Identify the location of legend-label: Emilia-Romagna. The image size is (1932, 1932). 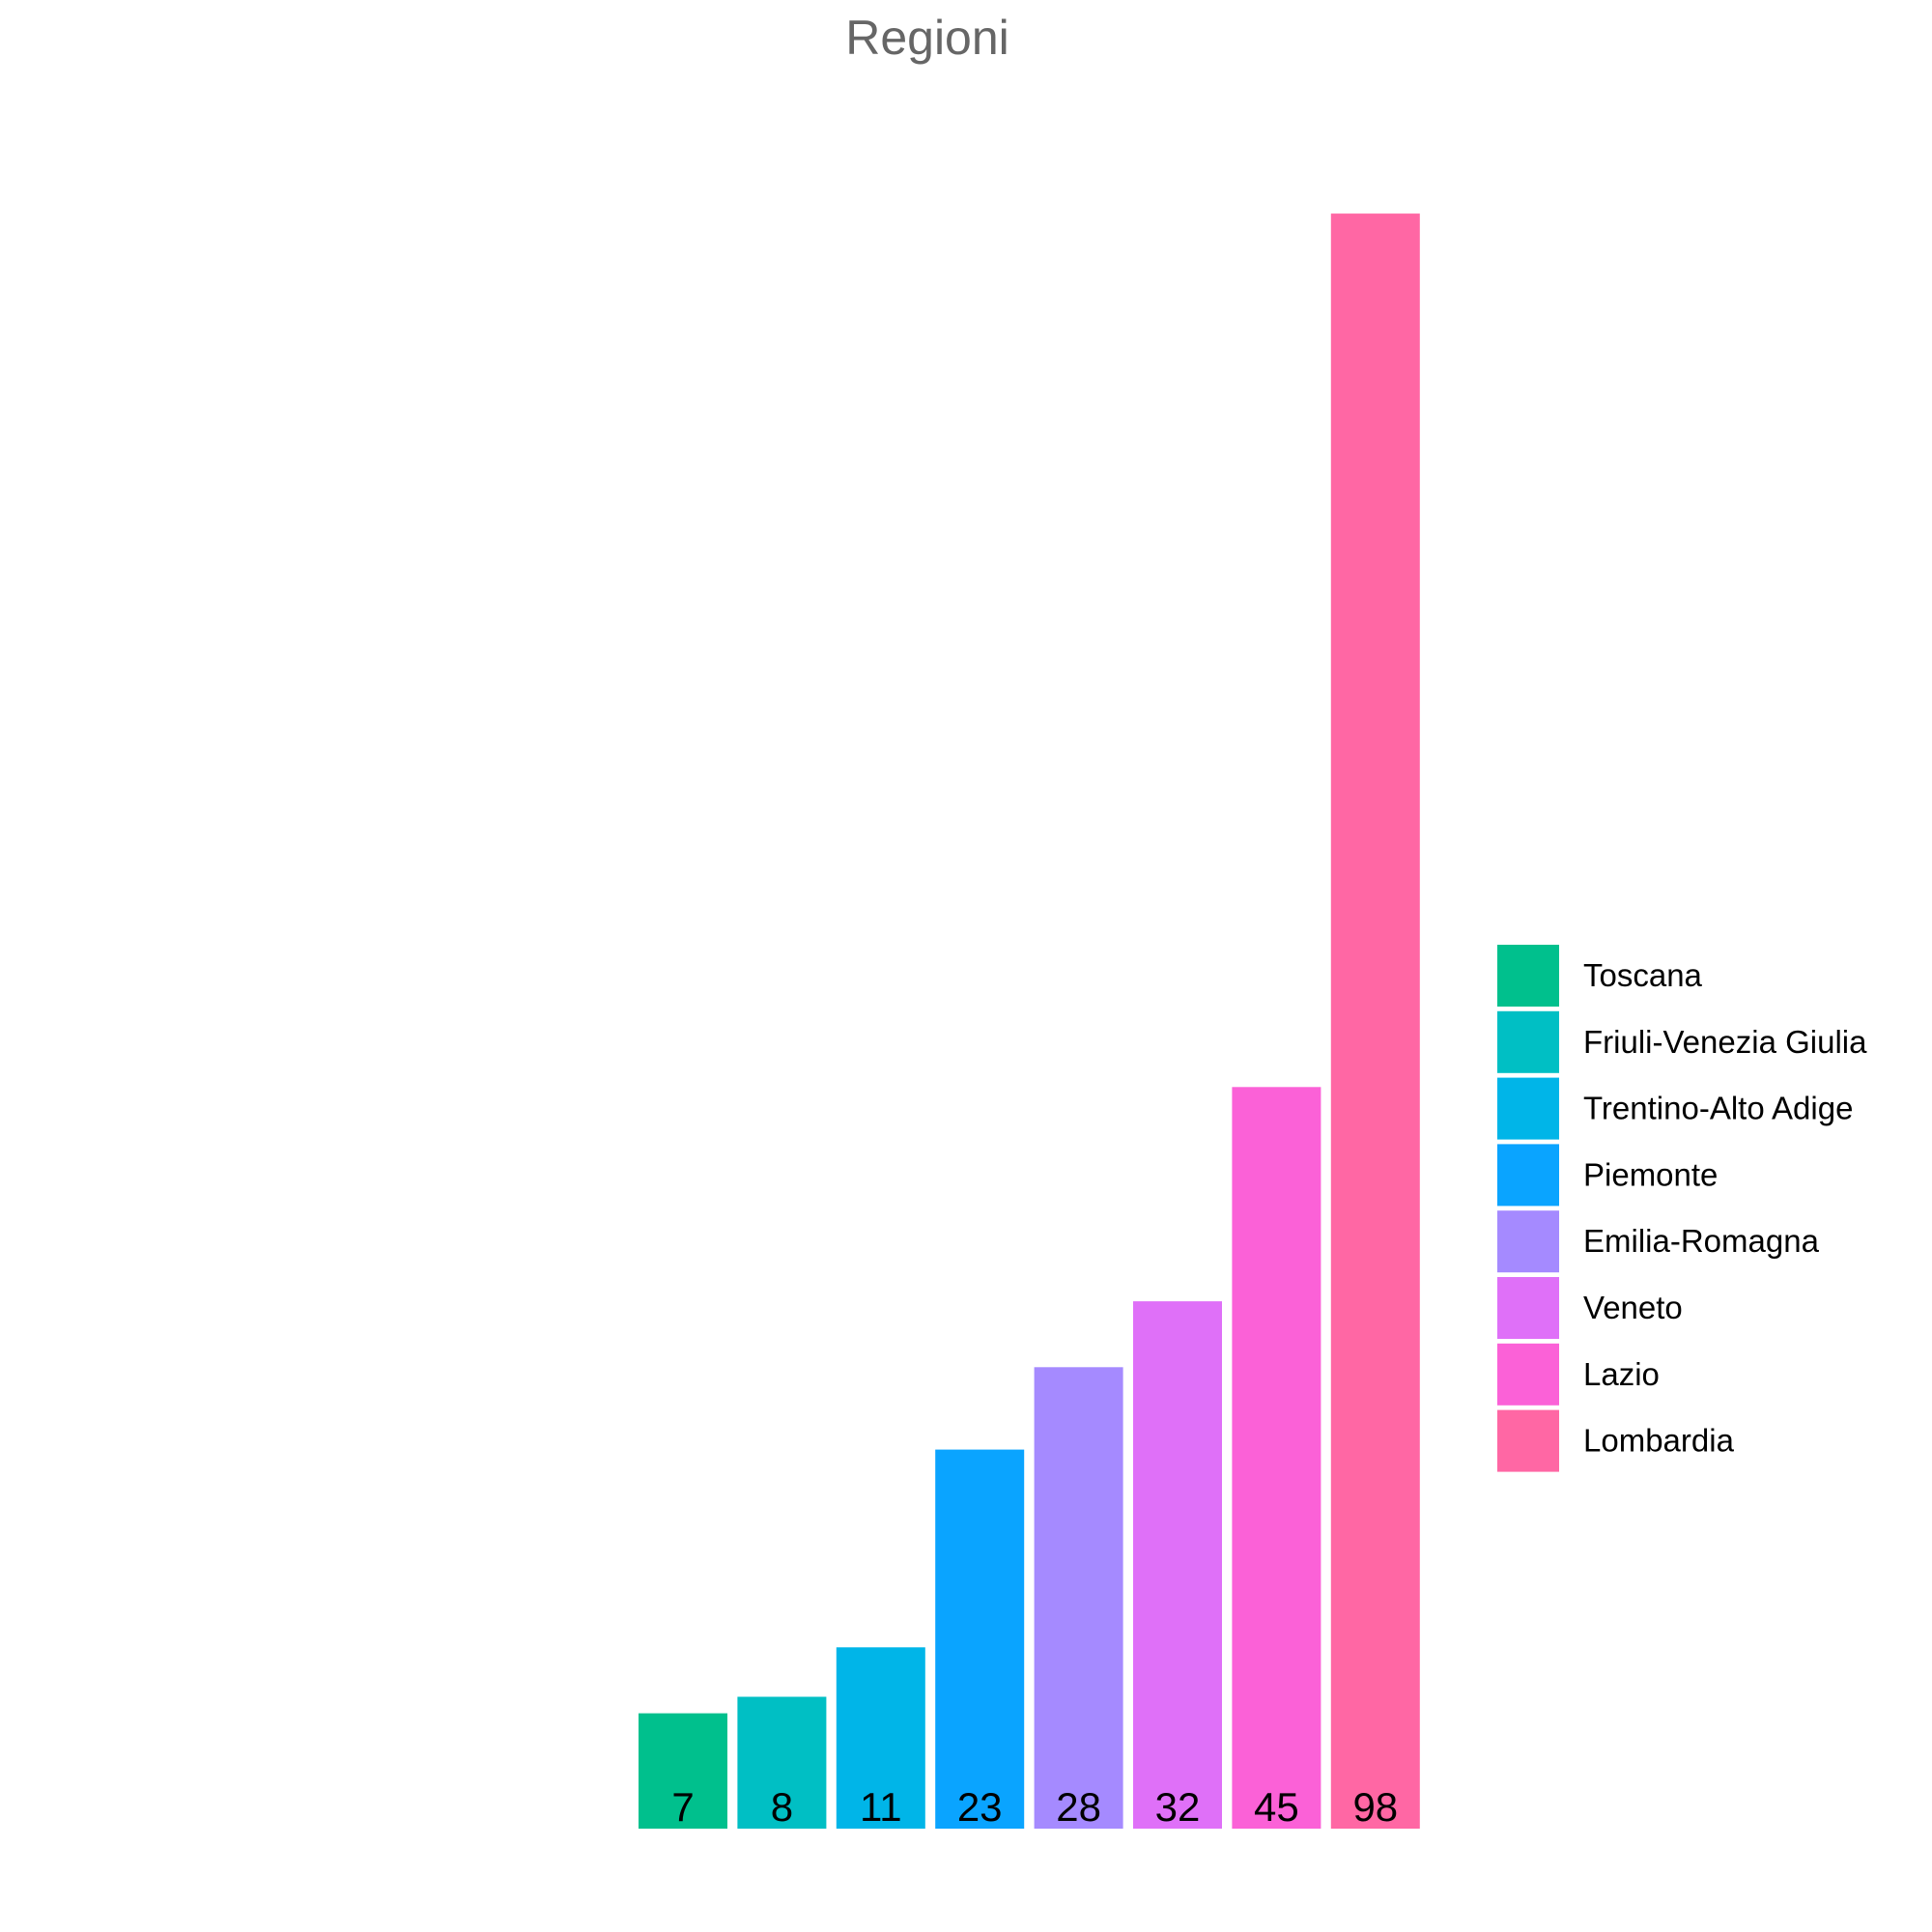
(1701, 1241).